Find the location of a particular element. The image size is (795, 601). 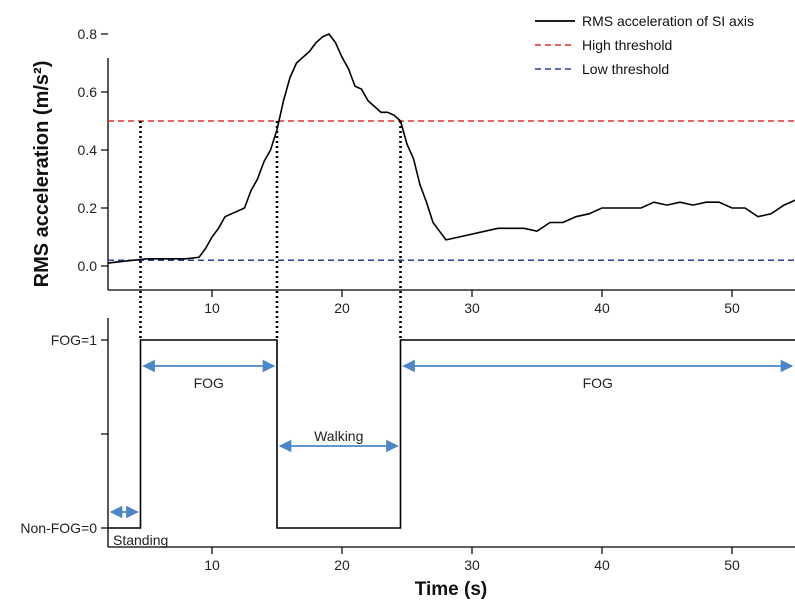

bottom-x-ticks: 10 20 30 40 50 is located at coordinates (472, 560).